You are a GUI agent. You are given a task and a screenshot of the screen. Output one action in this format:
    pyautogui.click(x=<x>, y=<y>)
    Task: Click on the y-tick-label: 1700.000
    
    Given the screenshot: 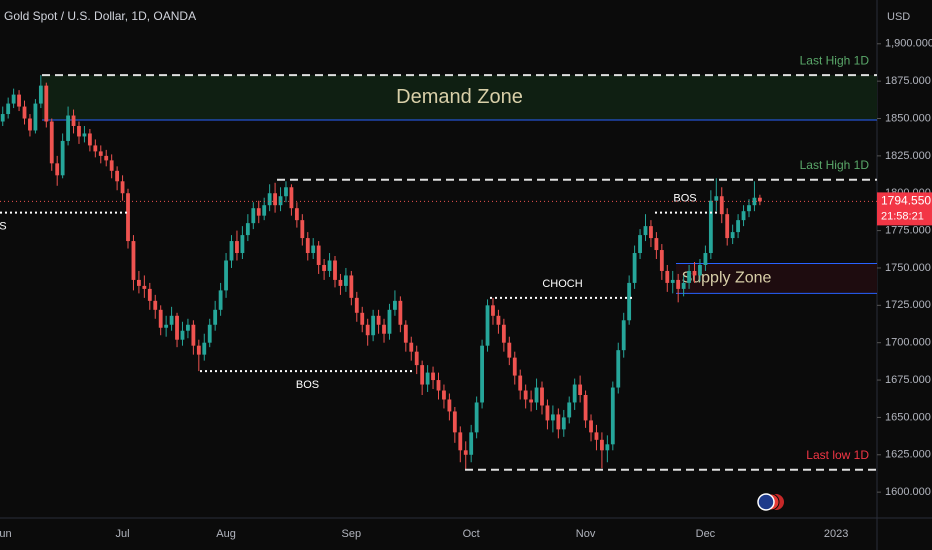 What is the action you would take?
    pyautogui.click(x=908, y=343)
    